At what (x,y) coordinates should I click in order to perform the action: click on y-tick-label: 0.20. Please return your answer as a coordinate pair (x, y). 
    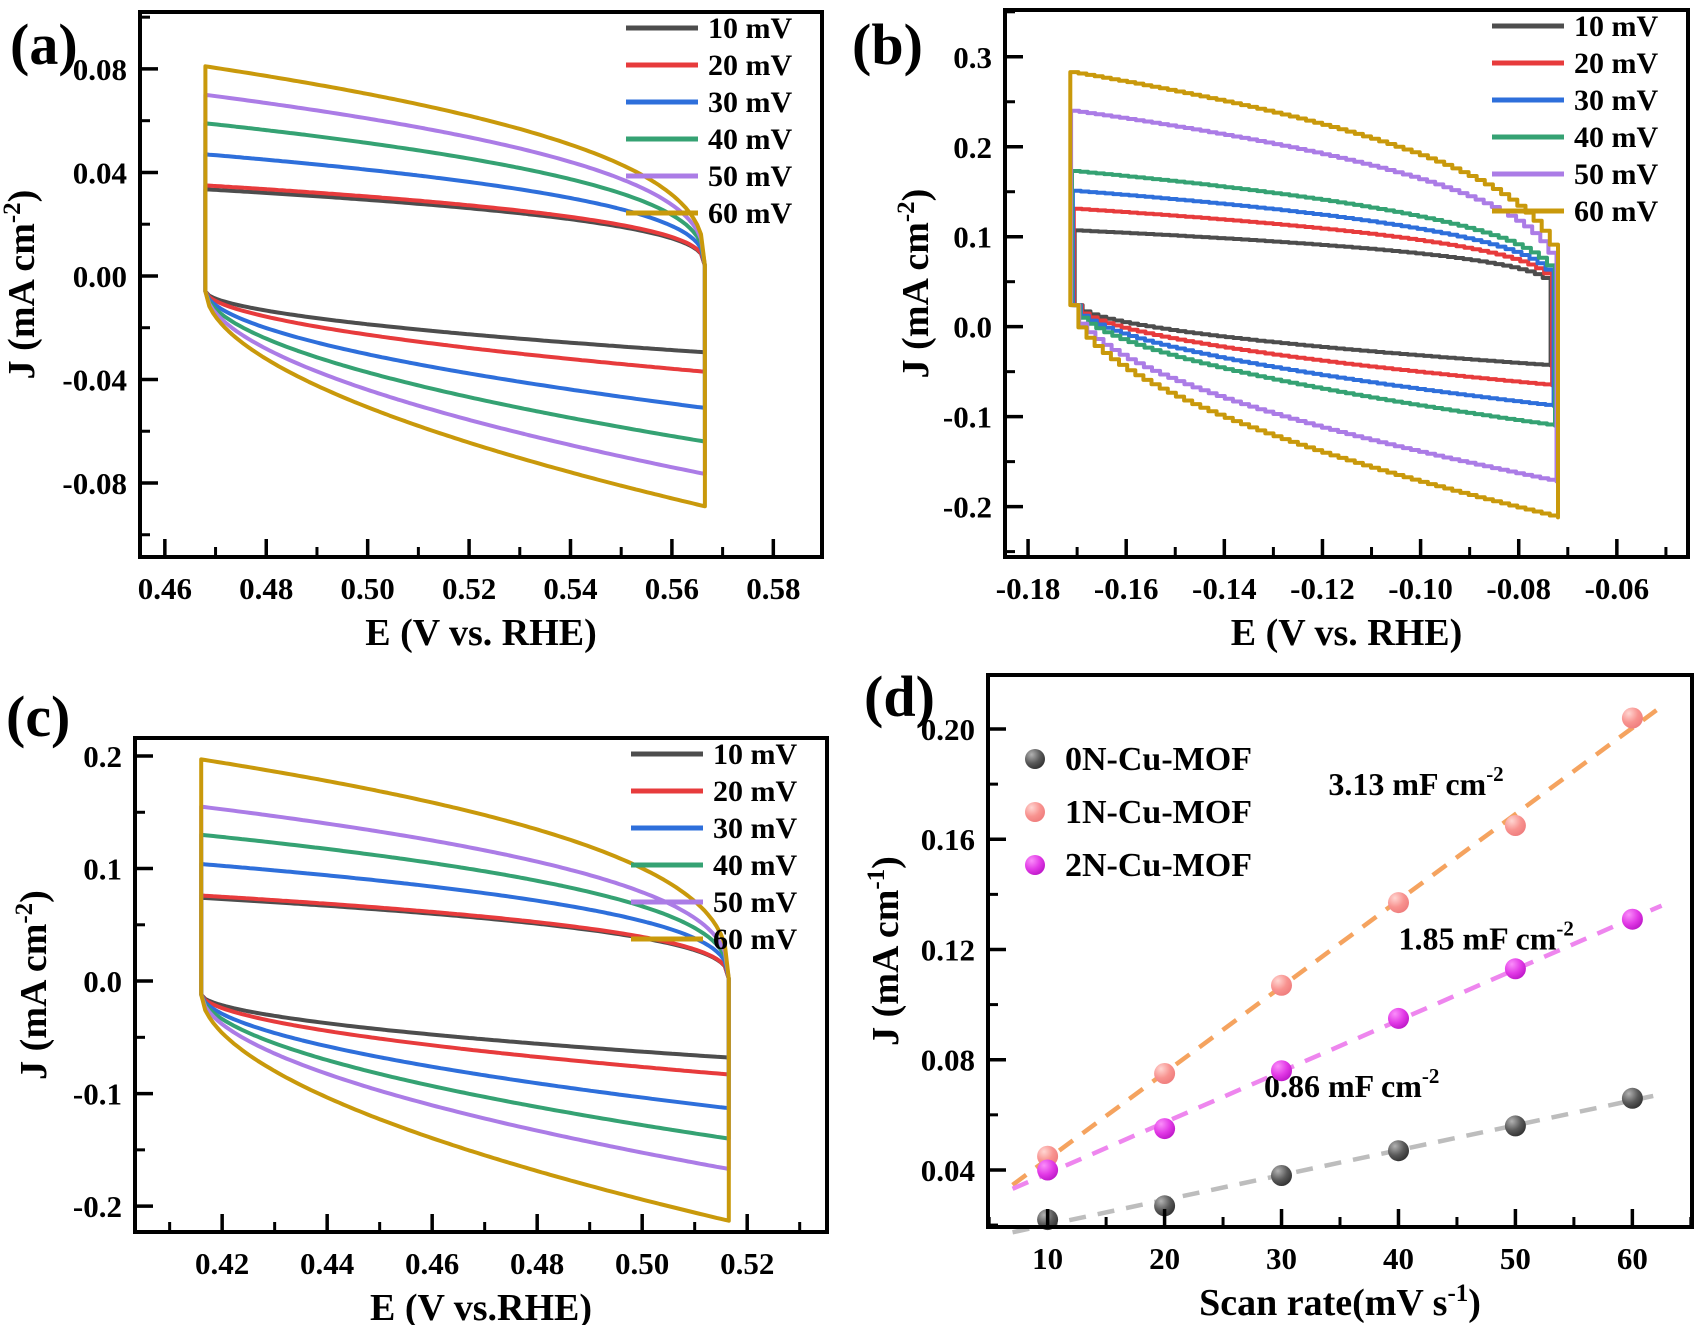
    Looking at the image, I should click on (948, 729).